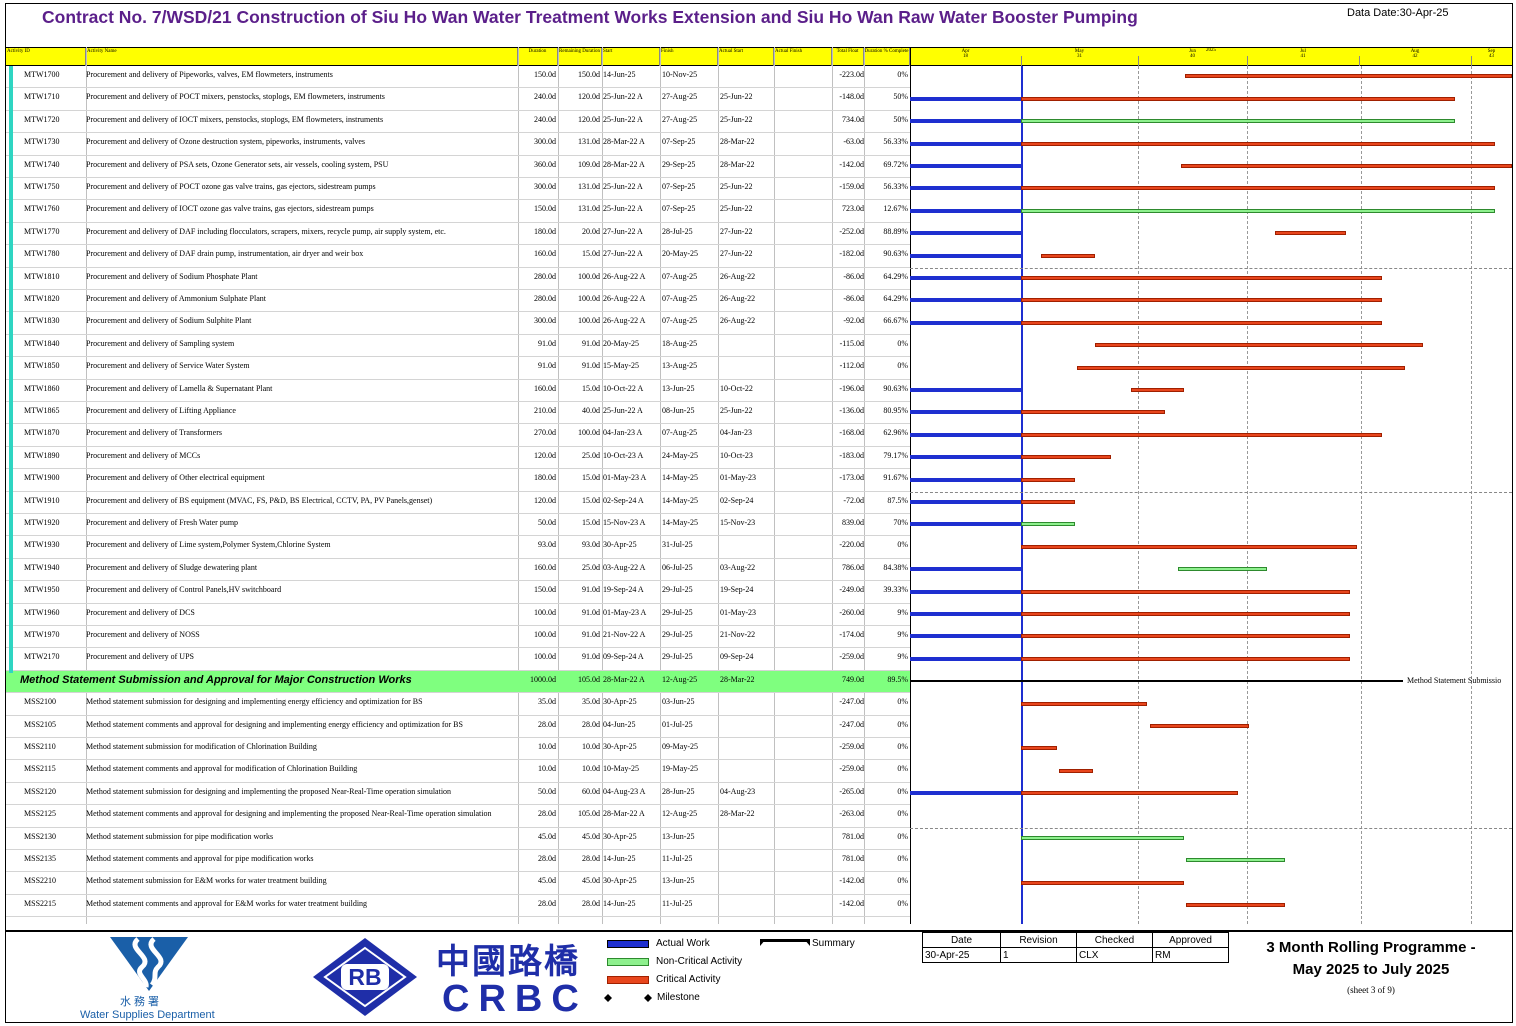  I want to click on col-header-finish: Finish, so click(689, 57).